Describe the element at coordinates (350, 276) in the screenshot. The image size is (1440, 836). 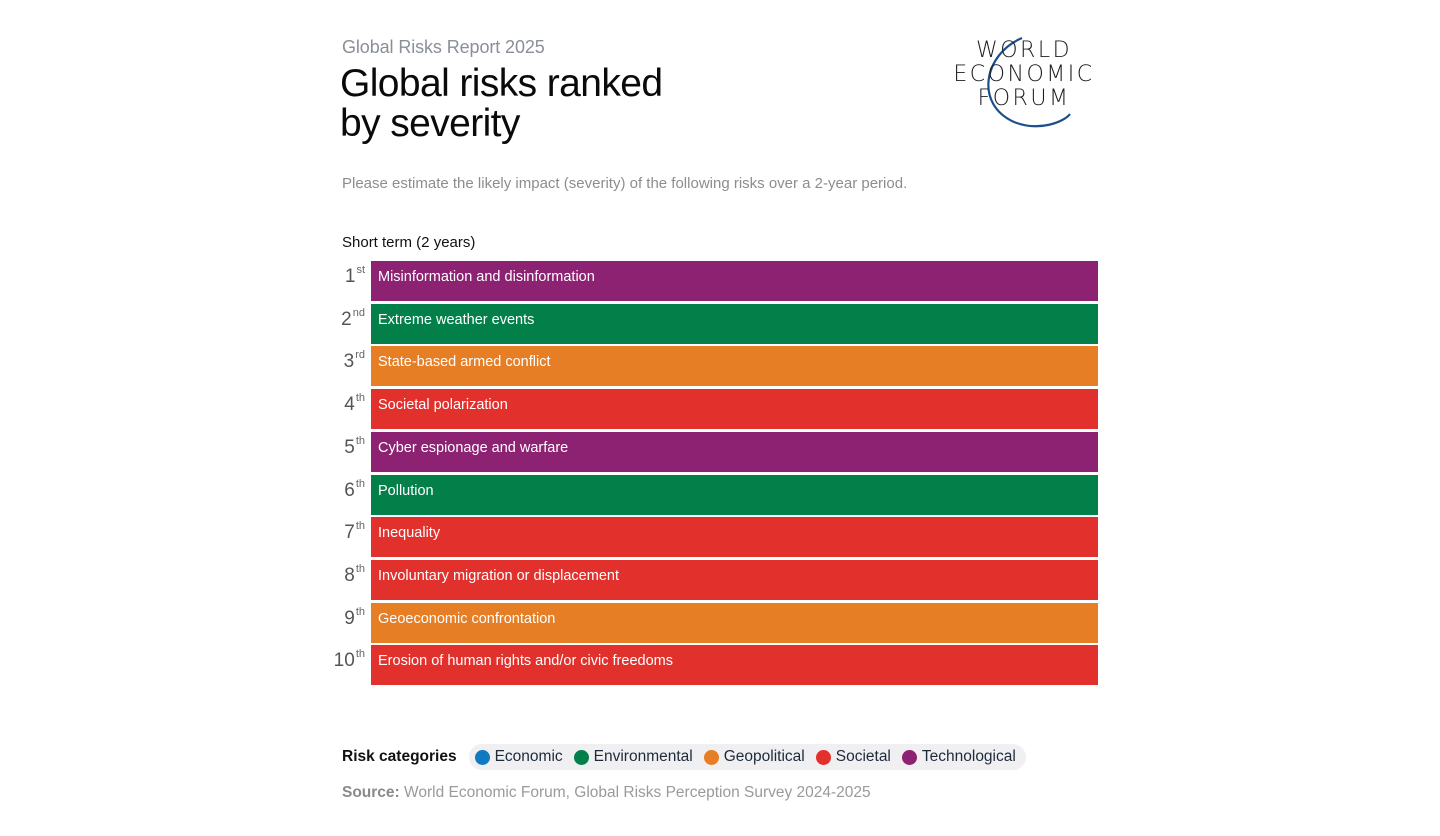
I see `rank-number: 1` at that location.